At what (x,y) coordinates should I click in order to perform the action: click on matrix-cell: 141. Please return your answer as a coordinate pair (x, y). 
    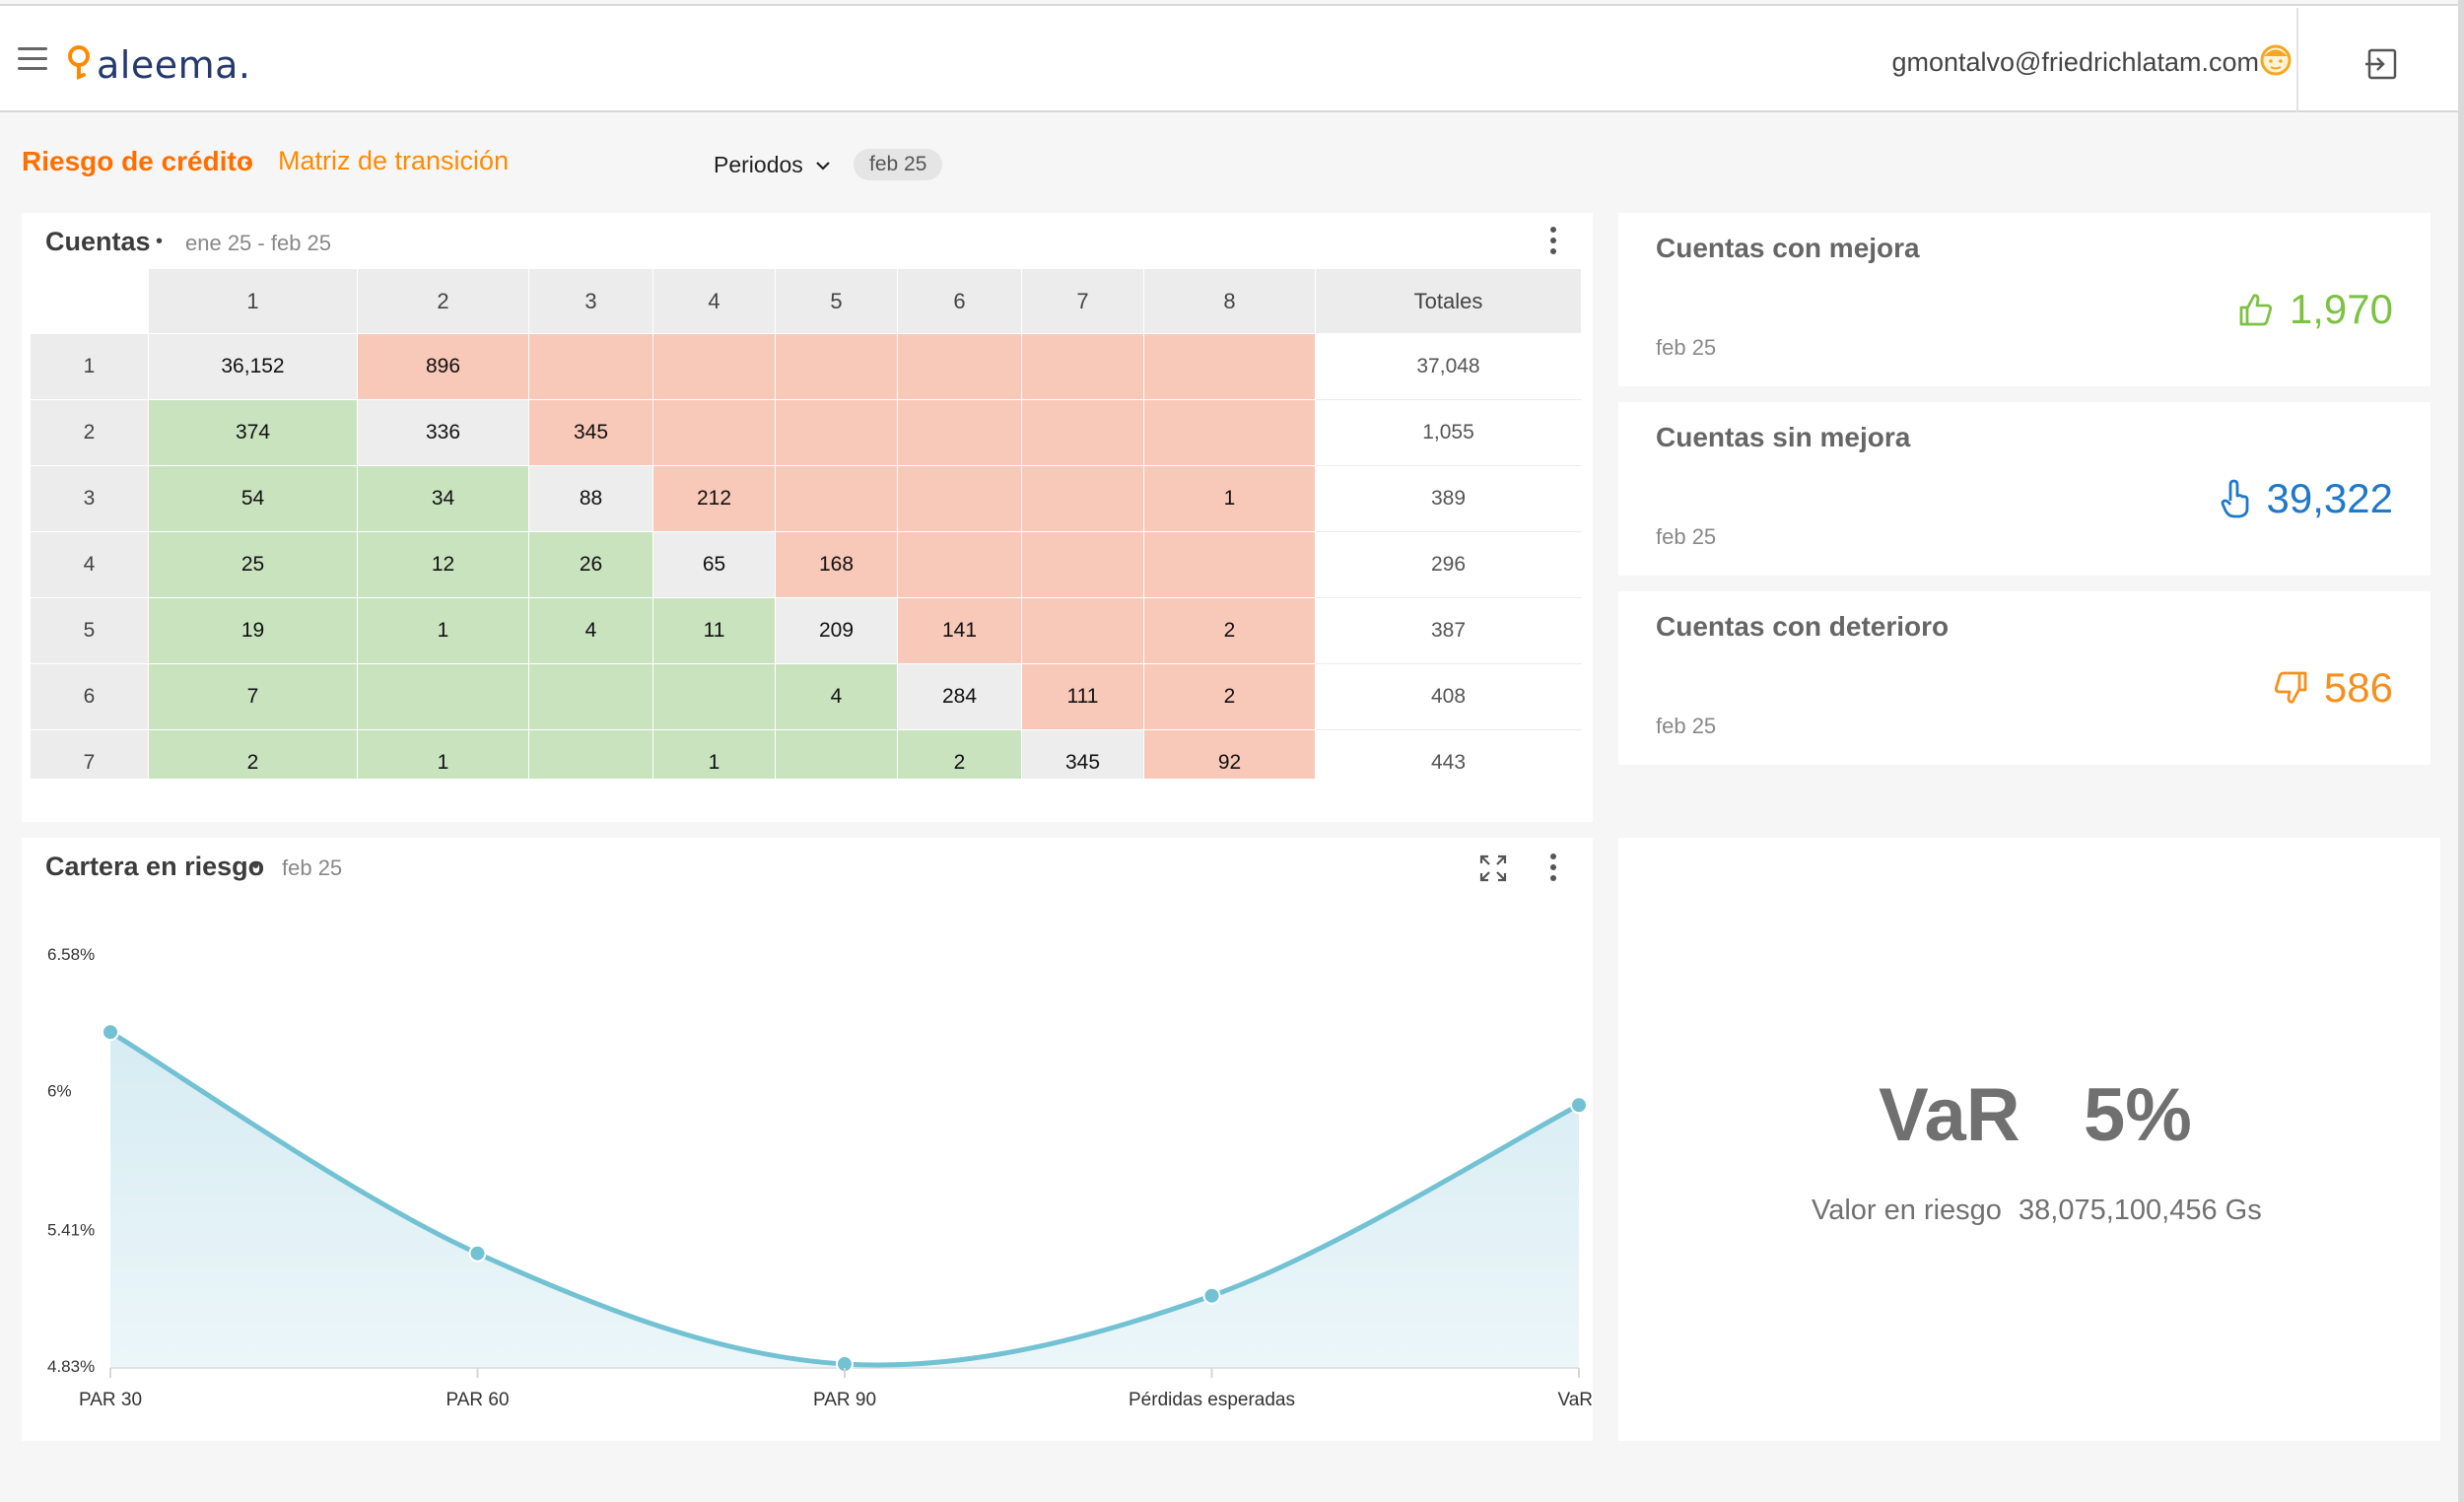
    Looking at the image, I should click on (959, 630).